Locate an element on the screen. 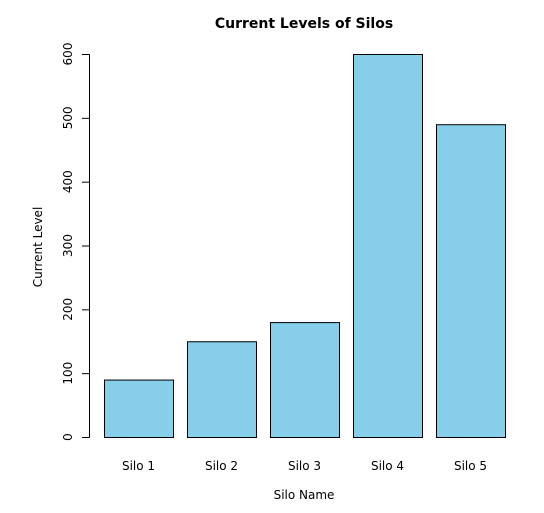 The image size is (544, 513). x-tick-label-3: Silo 3 is located at coordinates (304, 466).